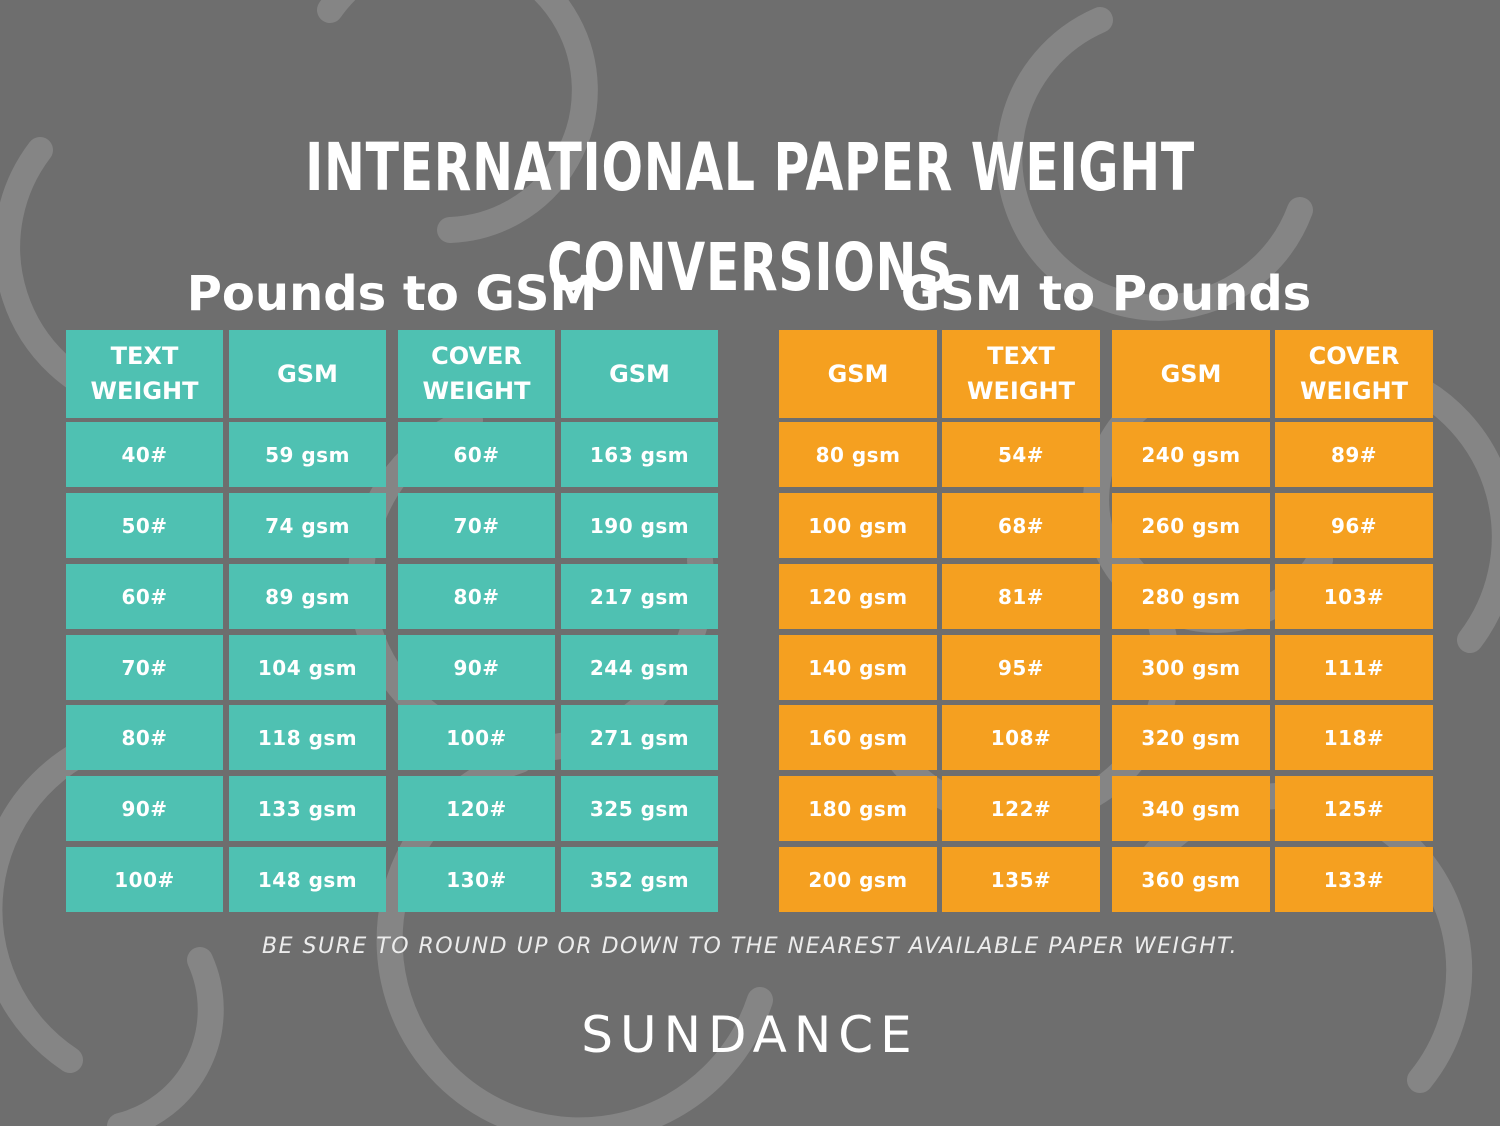  What do you see at coordinates (1354, 808) in the screenshot?
I see `table-cell: 125#` at bounding box center [1354, 808].